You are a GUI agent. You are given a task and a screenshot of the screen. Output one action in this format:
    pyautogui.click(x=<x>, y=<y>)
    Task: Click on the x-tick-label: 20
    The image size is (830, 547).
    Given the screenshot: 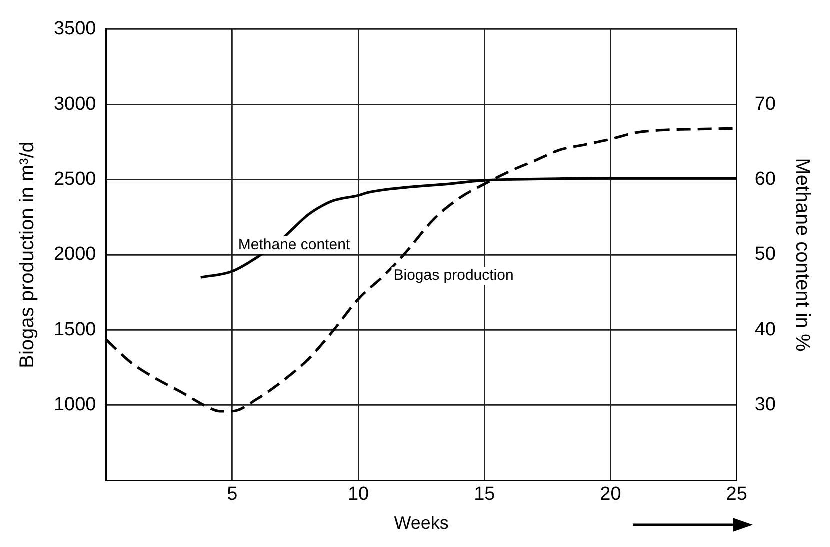 What is the action you would take?
    pyautogui.click(x=611, y=495)
    